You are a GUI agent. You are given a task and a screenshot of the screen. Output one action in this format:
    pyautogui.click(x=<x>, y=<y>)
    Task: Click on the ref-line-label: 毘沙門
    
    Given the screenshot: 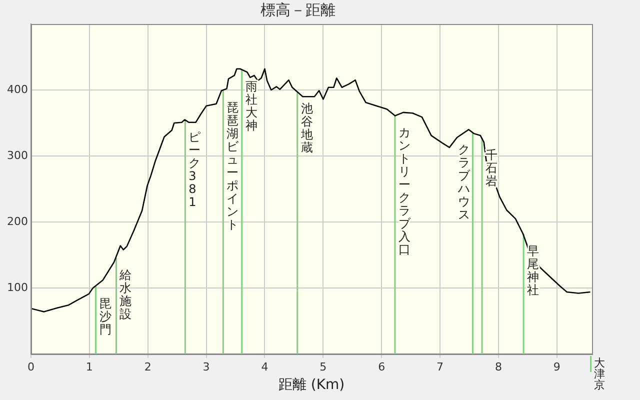 What is the action you would take?
    pyautogui.click(x=105, y=316)
    